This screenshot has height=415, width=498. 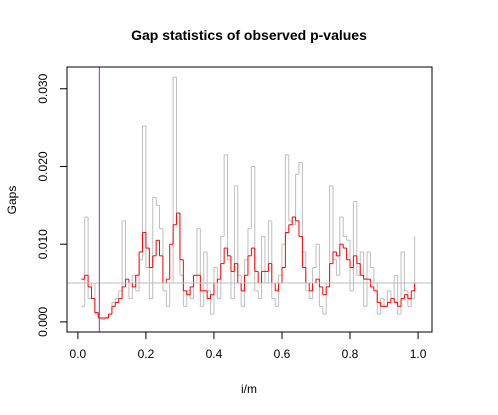 What do you see at coordinates (43, 244) in the screenshot?
I see `y-tick-label: 0.010` at bounding box center [43, 244].